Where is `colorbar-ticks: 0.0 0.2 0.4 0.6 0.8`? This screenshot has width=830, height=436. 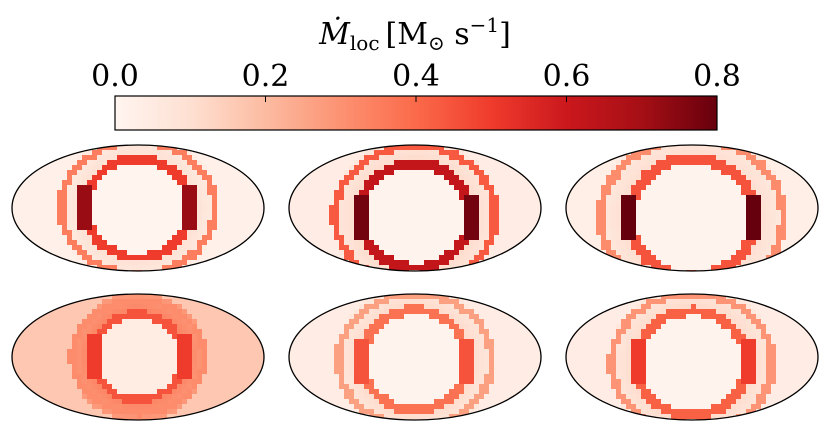
colorbar-ticks: 0.0 0.2 0.4 0.6 0.8 is located at coordinates (416, 80).